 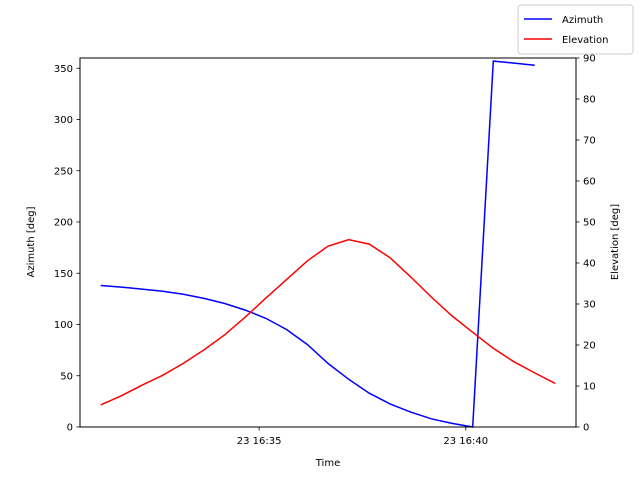 What do you see at coordinates (589, 100) in the screenshot?
I see `right-tick-label: 80` at bounding box center [589, 100].